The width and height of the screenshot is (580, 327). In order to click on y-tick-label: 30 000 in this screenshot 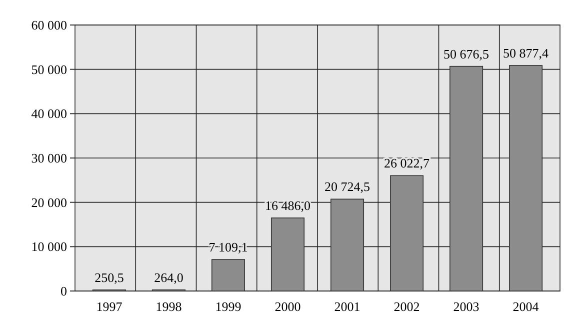, I will do `click(49, 158)`.